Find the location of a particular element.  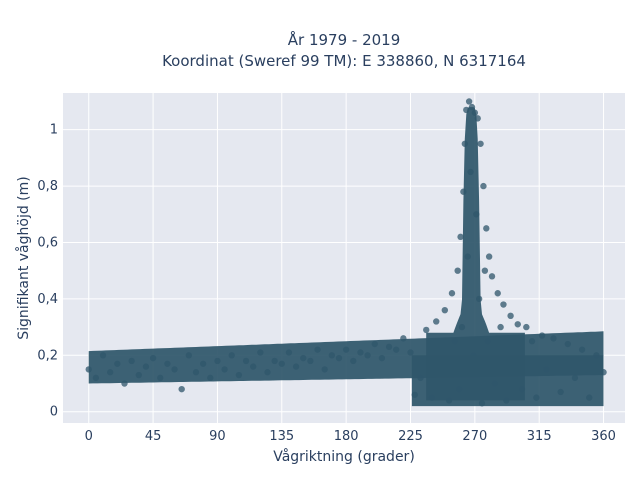

y-tick-label: 0 is located at coordinates (54, 412).